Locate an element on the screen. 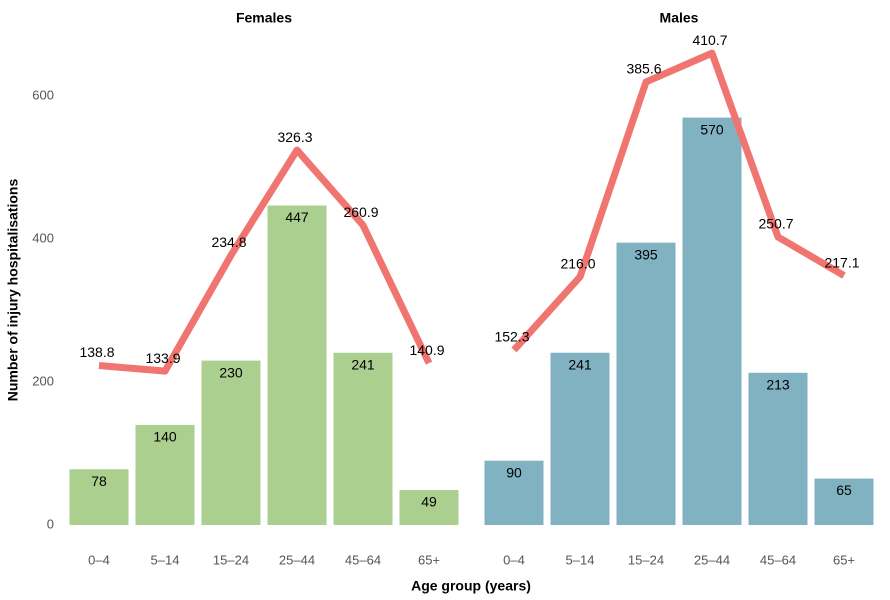  panel-title: Females is located at coordinates (264, 18).